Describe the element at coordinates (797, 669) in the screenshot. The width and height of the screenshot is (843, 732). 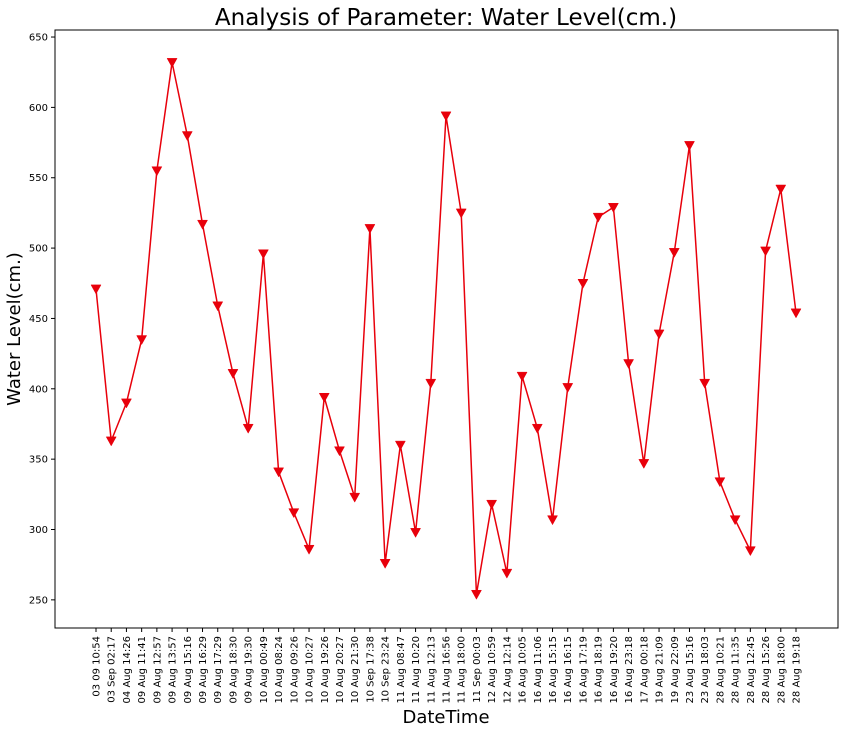
I see `x-tick-label: 28 Aug 19:18` at that location.